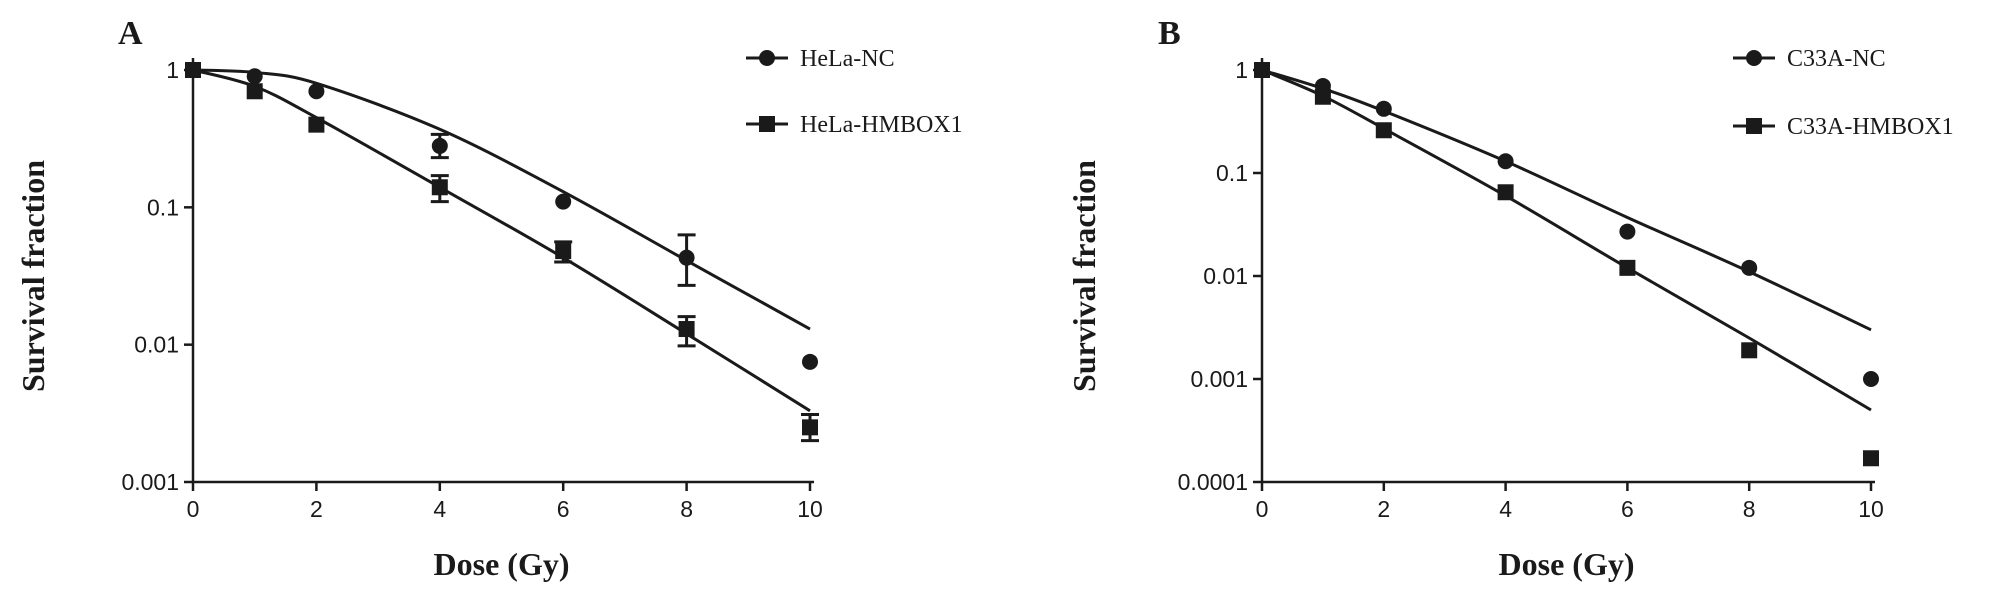 The height and width of the screenshot is (596, 2008). I want to click on legend-item-c33a-nc: C33A-NC, so click(1809, 59).